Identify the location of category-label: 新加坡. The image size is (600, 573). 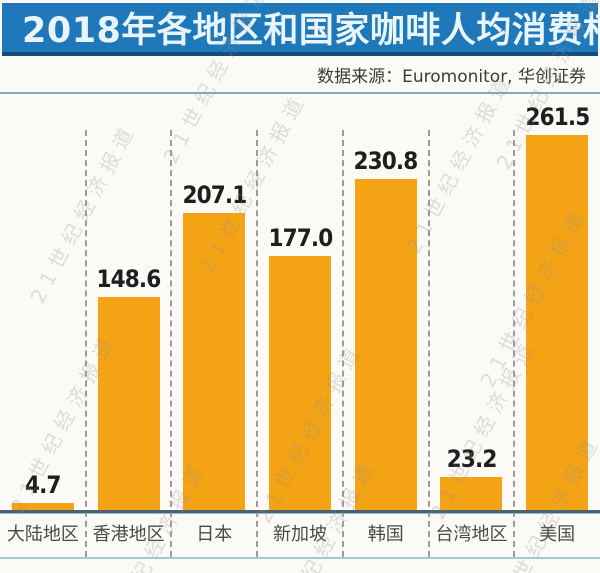
(300, 534).